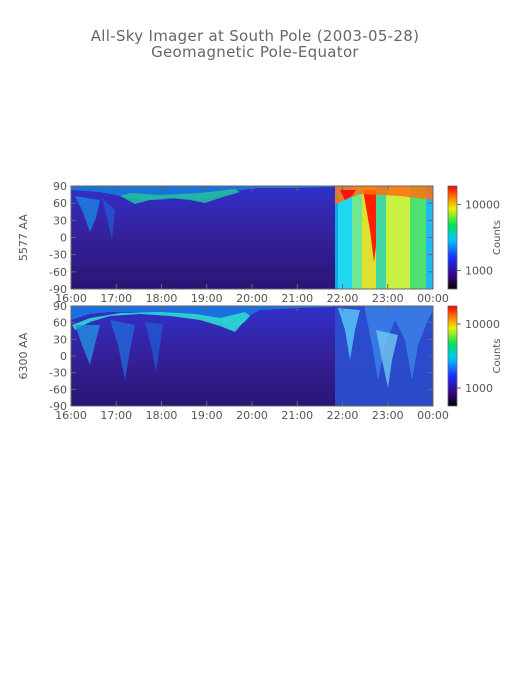 Image resolution: width=510 pixels, height=680 pixels. Describe the element at coordinates (255, 52) in the screenshot. I see `chart-subtitle: Geomagnetic Pole-Equator` at that location.